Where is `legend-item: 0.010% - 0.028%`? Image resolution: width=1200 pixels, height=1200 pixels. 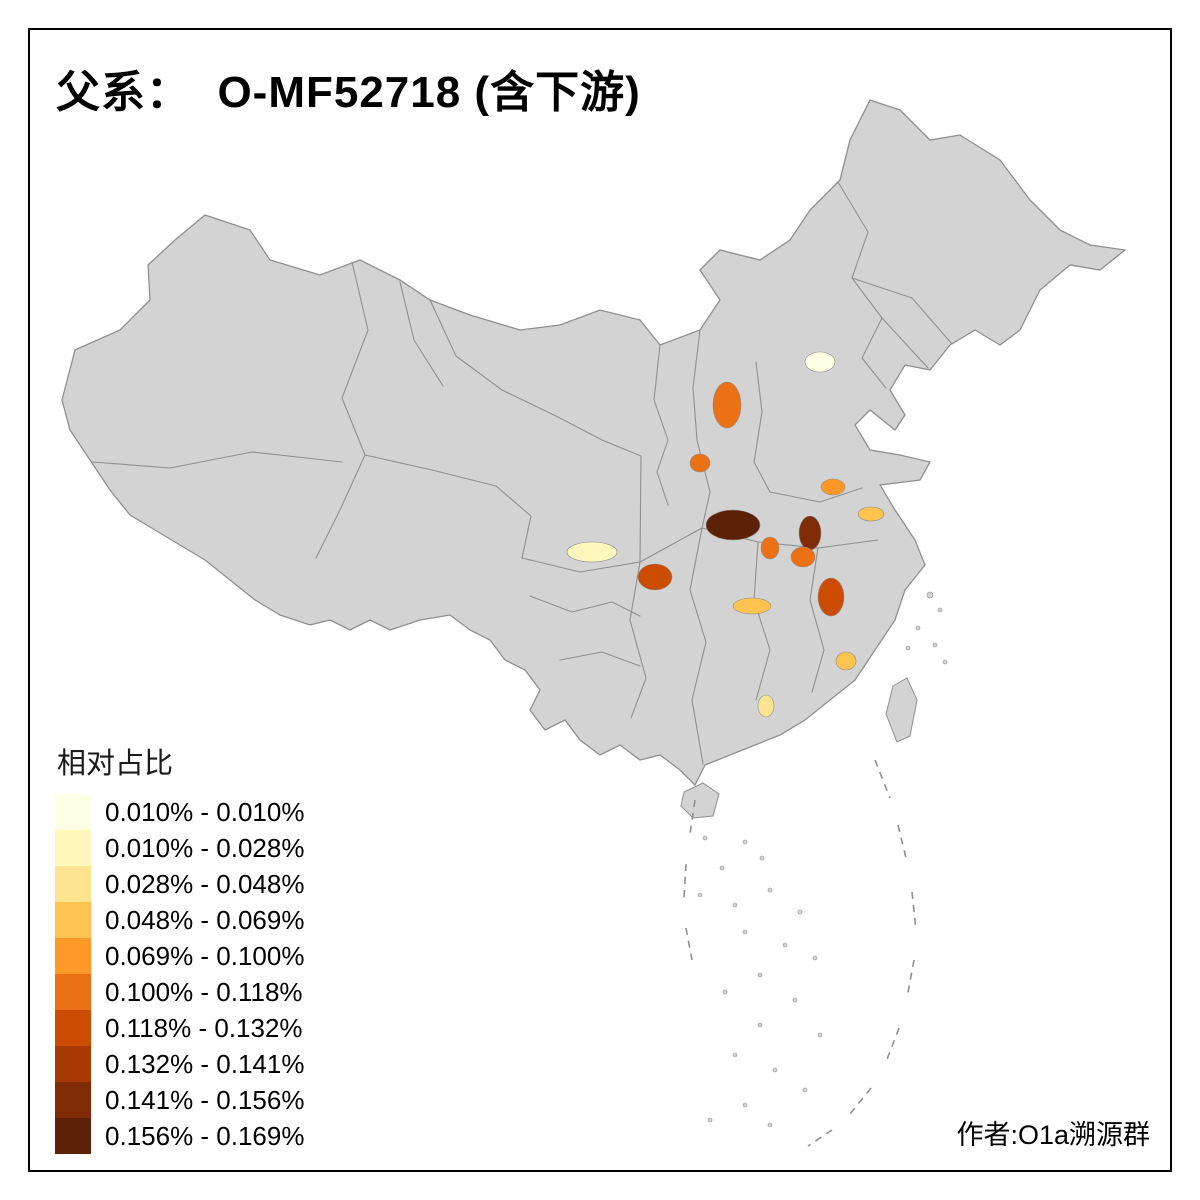
legend-item: 0.010% - 0.028% is located at coordinates (179, 848).